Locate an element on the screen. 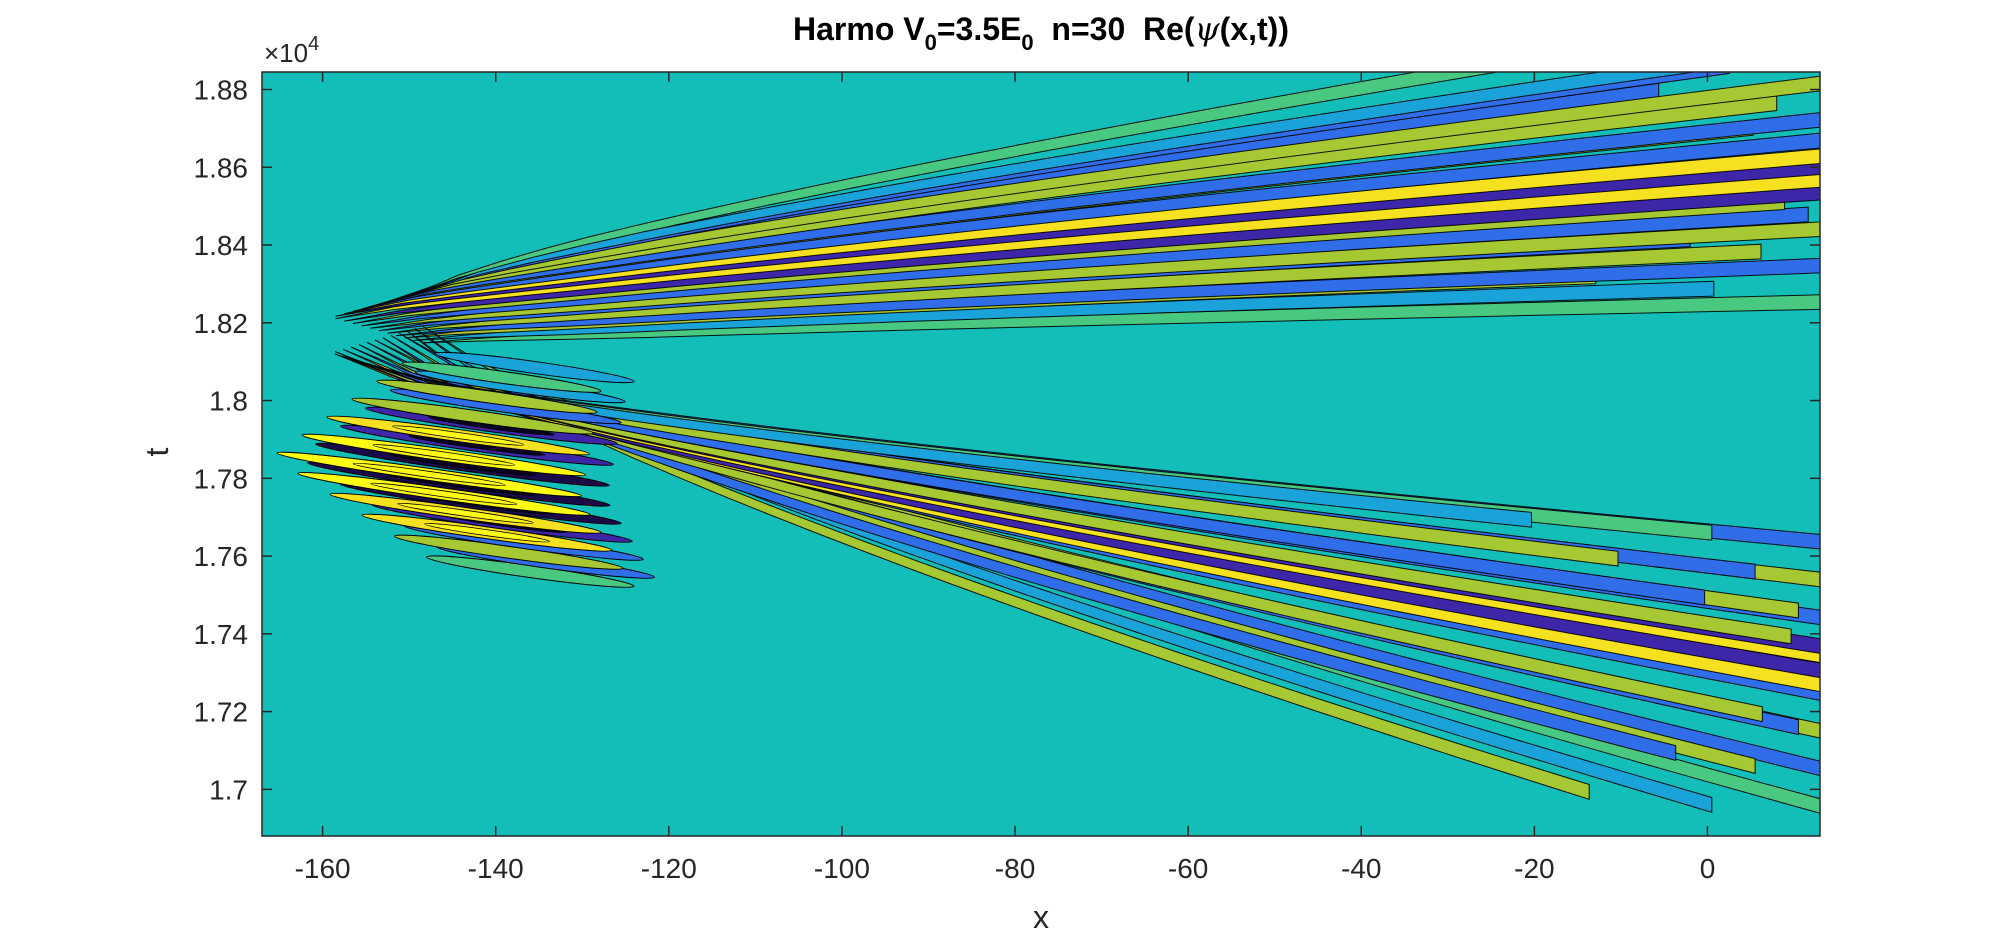 This screenshot has width=2000, height=936. y-tick-label: 1.7 is located at coordinates (228, 789).